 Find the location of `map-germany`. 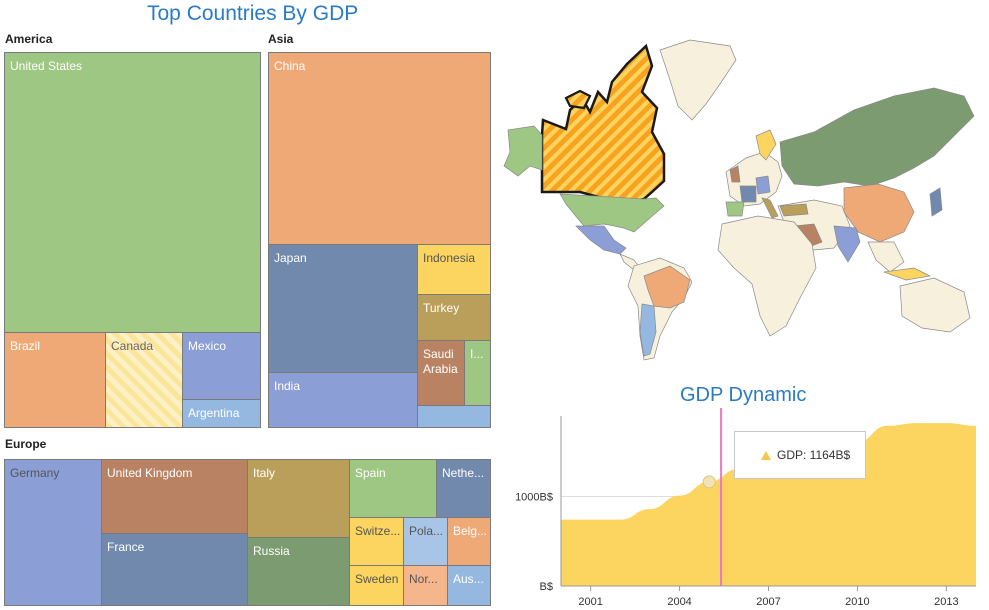

map-germany is located at coordinates (763, 185).